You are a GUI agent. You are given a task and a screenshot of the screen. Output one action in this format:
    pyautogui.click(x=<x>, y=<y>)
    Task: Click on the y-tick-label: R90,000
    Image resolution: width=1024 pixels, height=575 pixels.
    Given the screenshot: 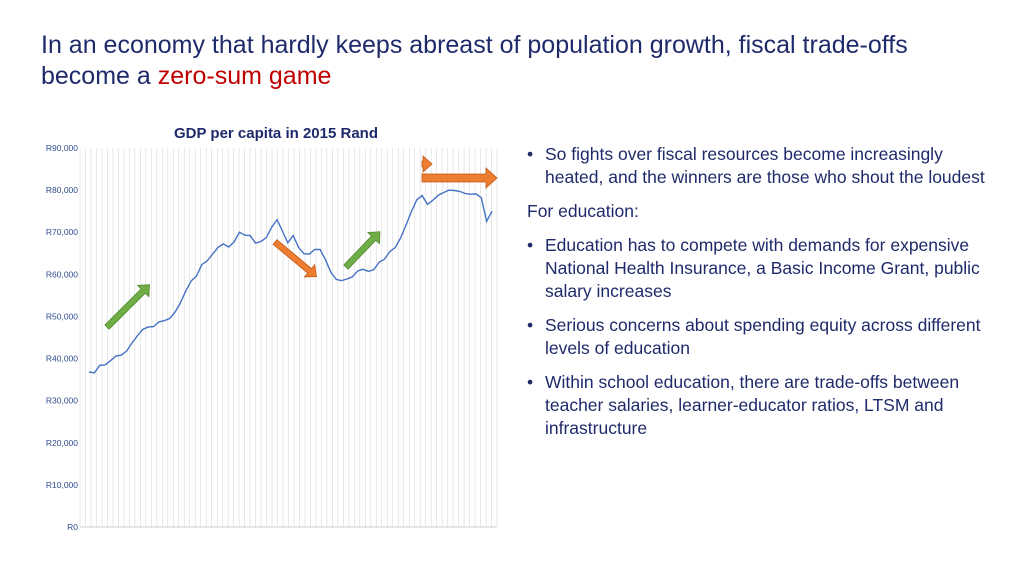 What is the action you would take?
    pyautogui.click(x=62, y=148)
    